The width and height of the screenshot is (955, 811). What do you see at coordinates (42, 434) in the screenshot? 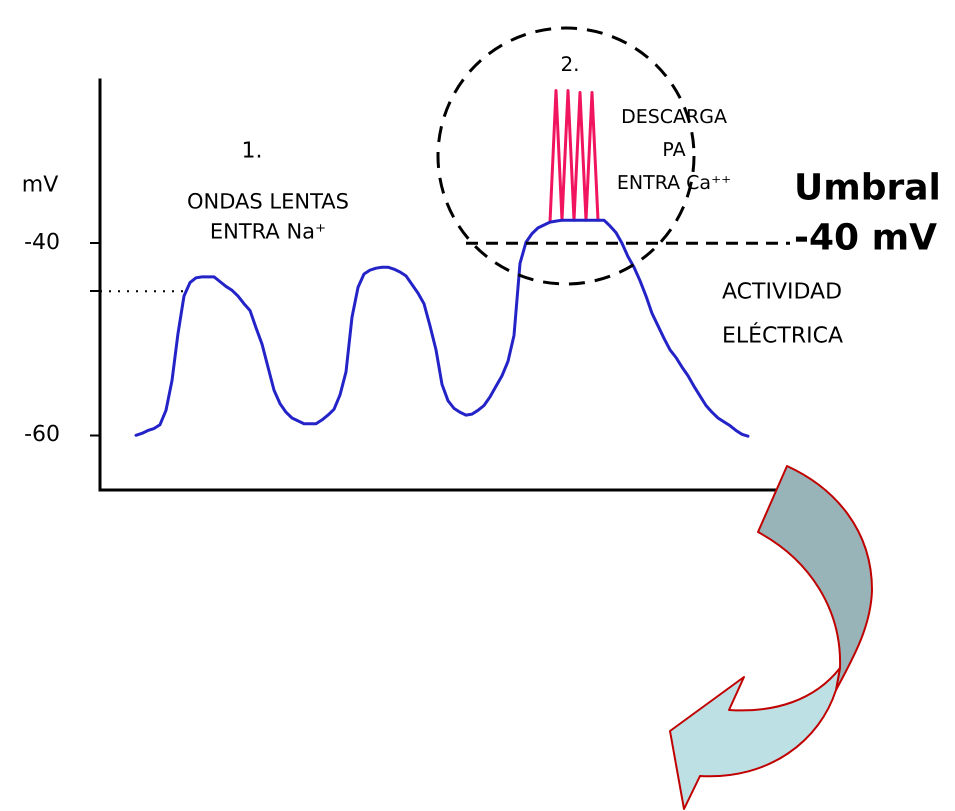
I see `y-tick-label: -60` at bounding box center [42, 434].